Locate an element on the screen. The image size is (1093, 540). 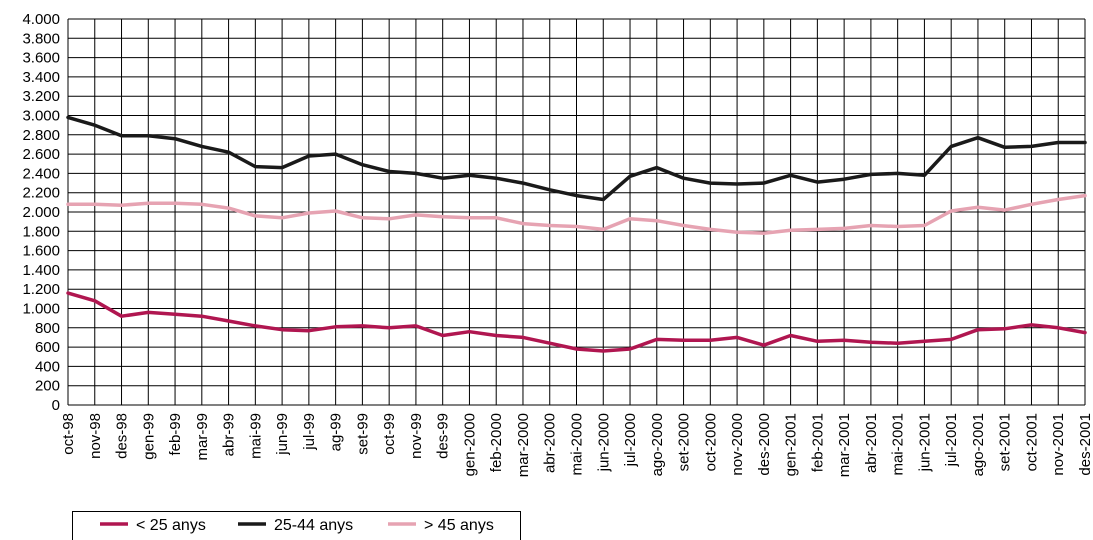
x-tick-label: mar-99 is located at coordinates (202, 437).